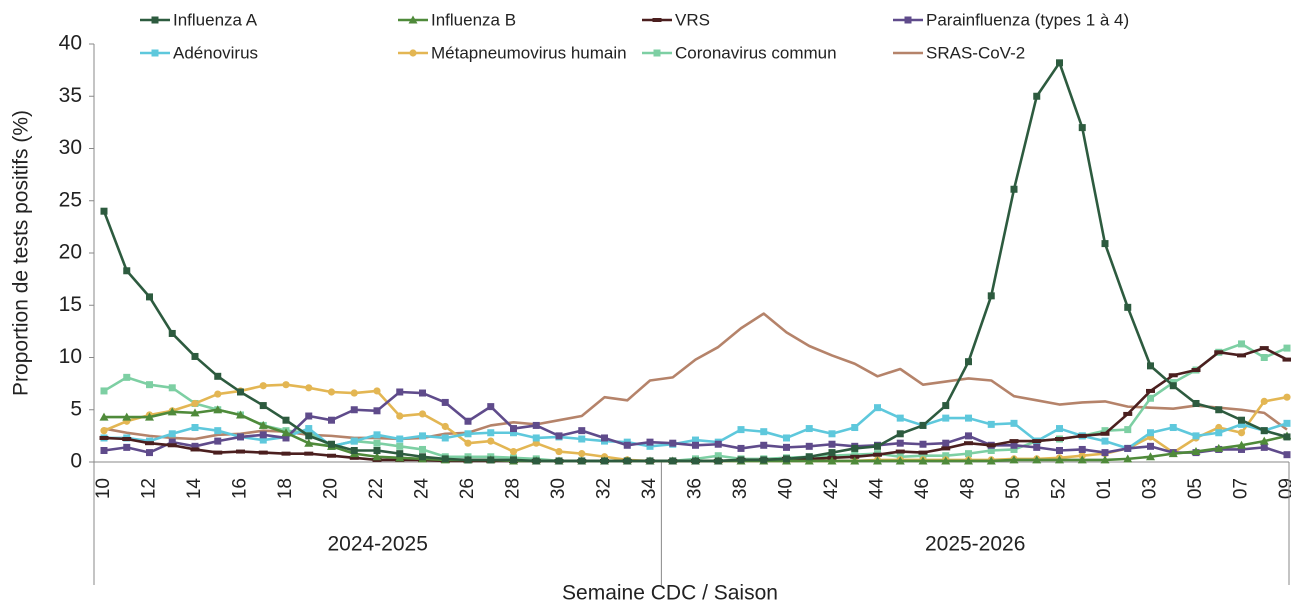 The width and height of the screenshot is (1291, 605). I want to click on legend-label: Adénovirus, so click(215, 52).